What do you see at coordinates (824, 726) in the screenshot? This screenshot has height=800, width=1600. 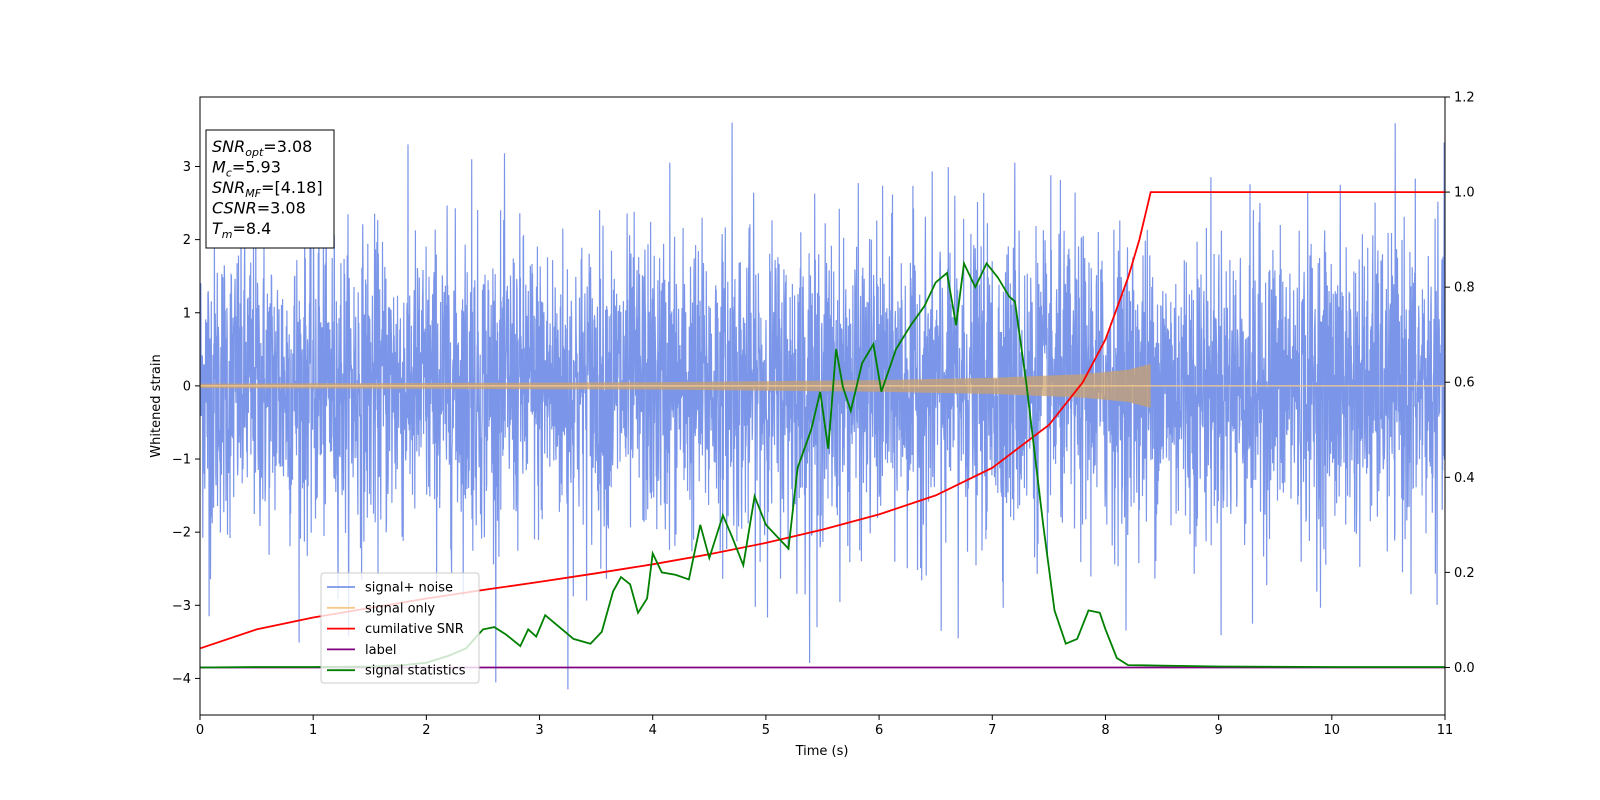 I see `x-axis: 0 1 2 3 4 5 6 7 8 9 10 11` at bounding box center [824, 726].